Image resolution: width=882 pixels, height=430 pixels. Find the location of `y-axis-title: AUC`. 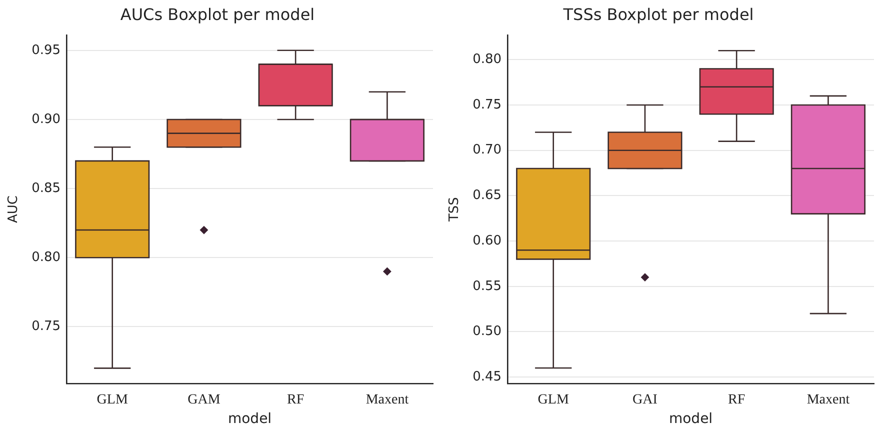

y-axis-title: AUC is located at coordinates (14, 210).